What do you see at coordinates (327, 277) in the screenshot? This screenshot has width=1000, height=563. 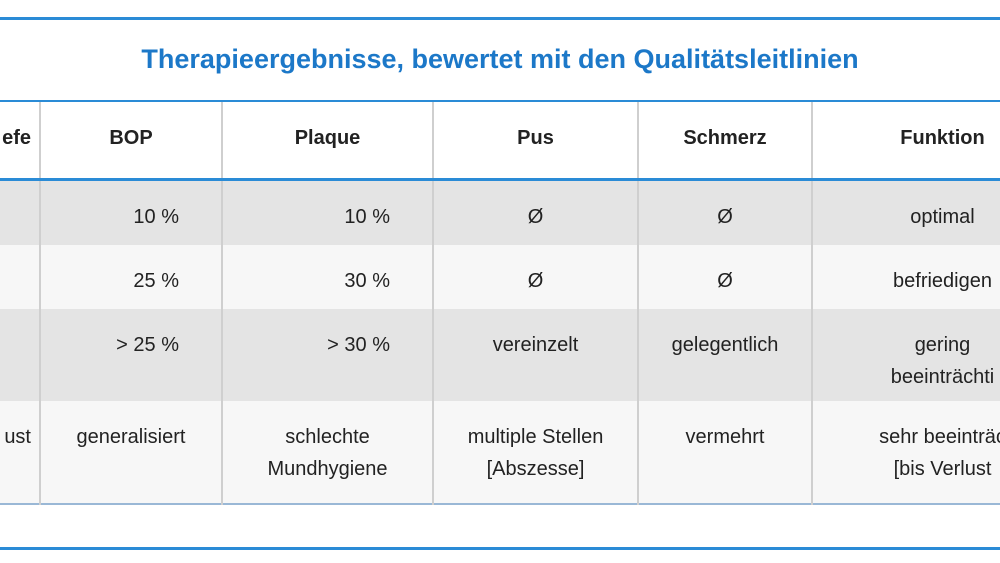 I see `table-cell: 30 %` at bounding box center [327, 277].